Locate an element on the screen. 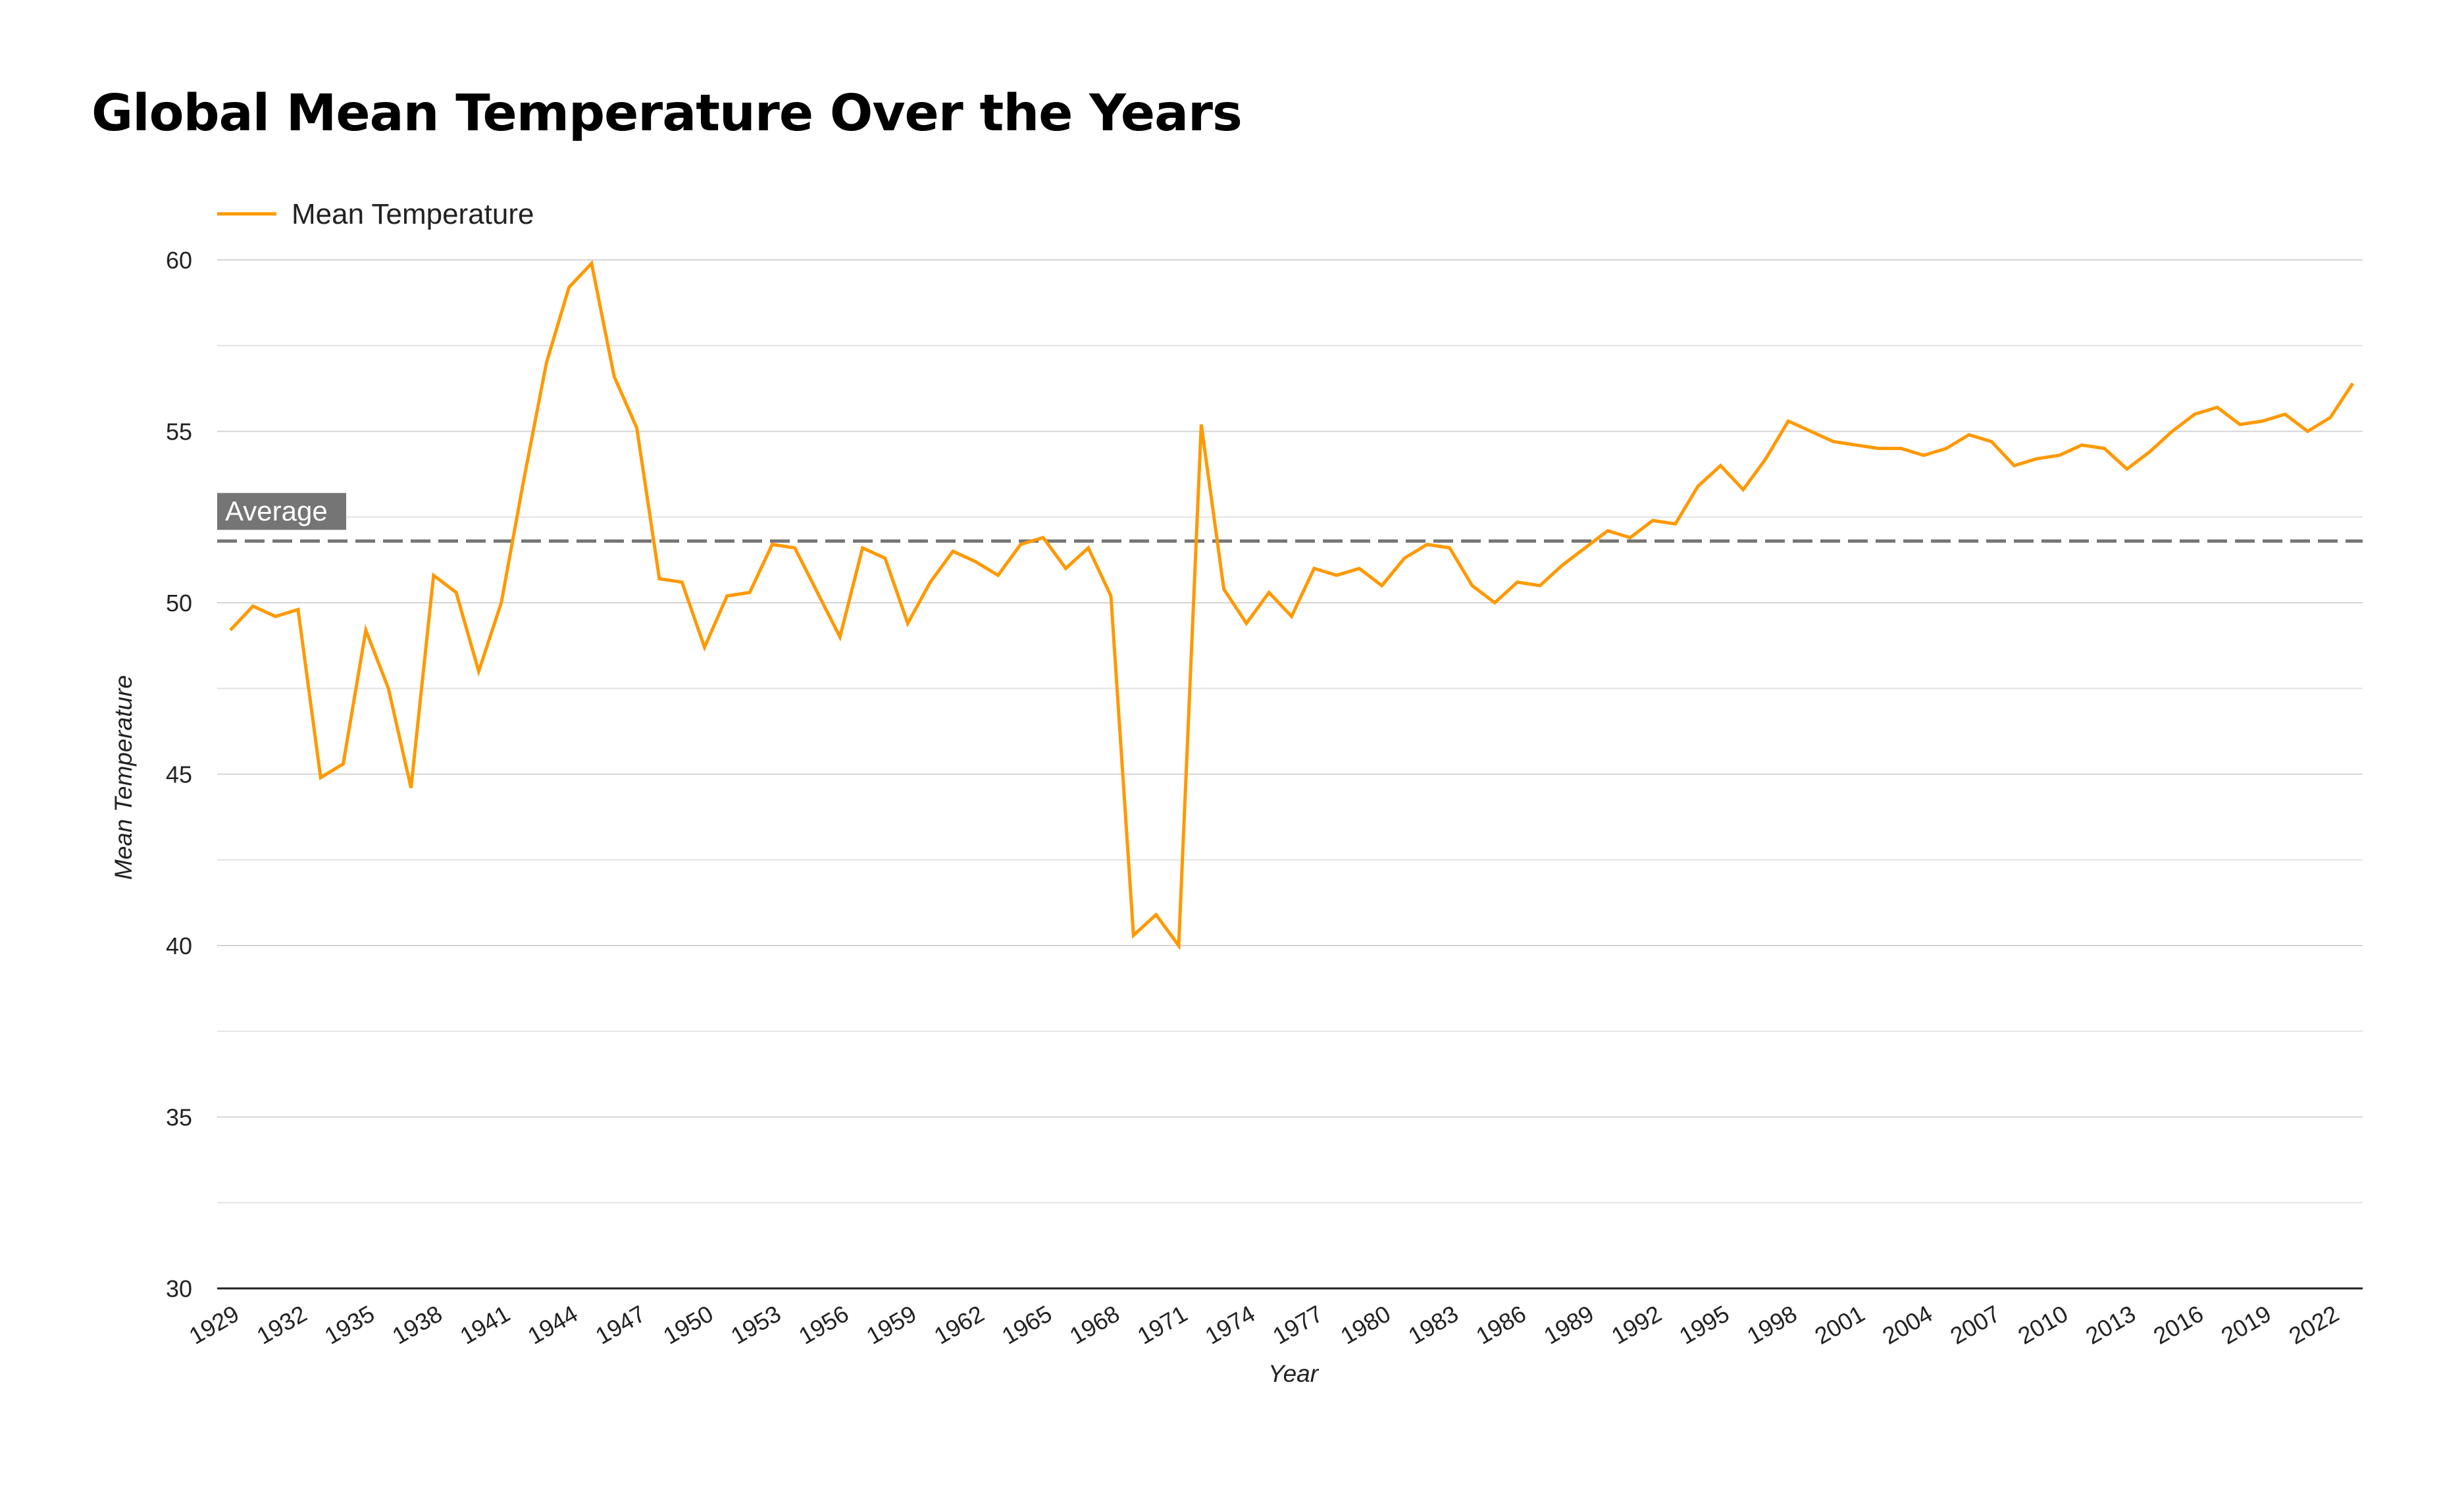 The image size is (2464, 1497). y-tick-label: 55 is located at coordinates (179, 432).